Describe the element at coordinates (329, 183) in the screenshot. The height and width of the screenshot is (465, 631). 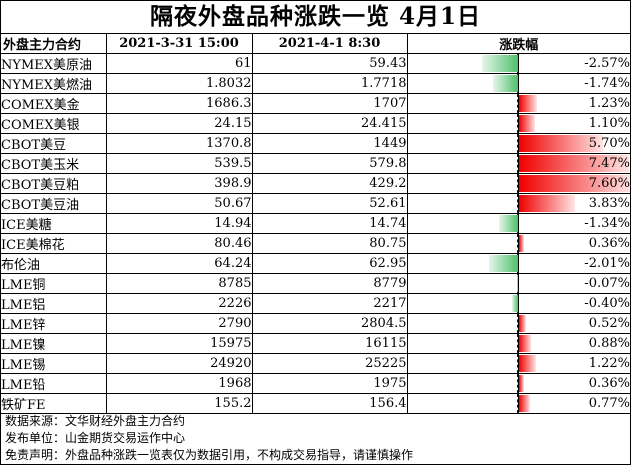
I see `price-after-cell: 429.2` at that location.